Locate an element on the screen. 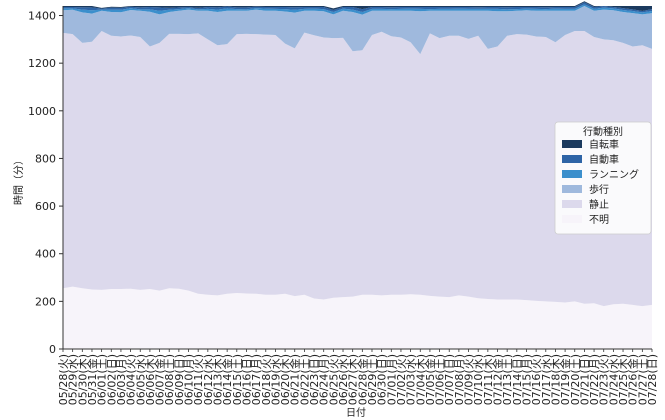  x-tick-label: 06/08(土) is located at coordinates (169, 379).